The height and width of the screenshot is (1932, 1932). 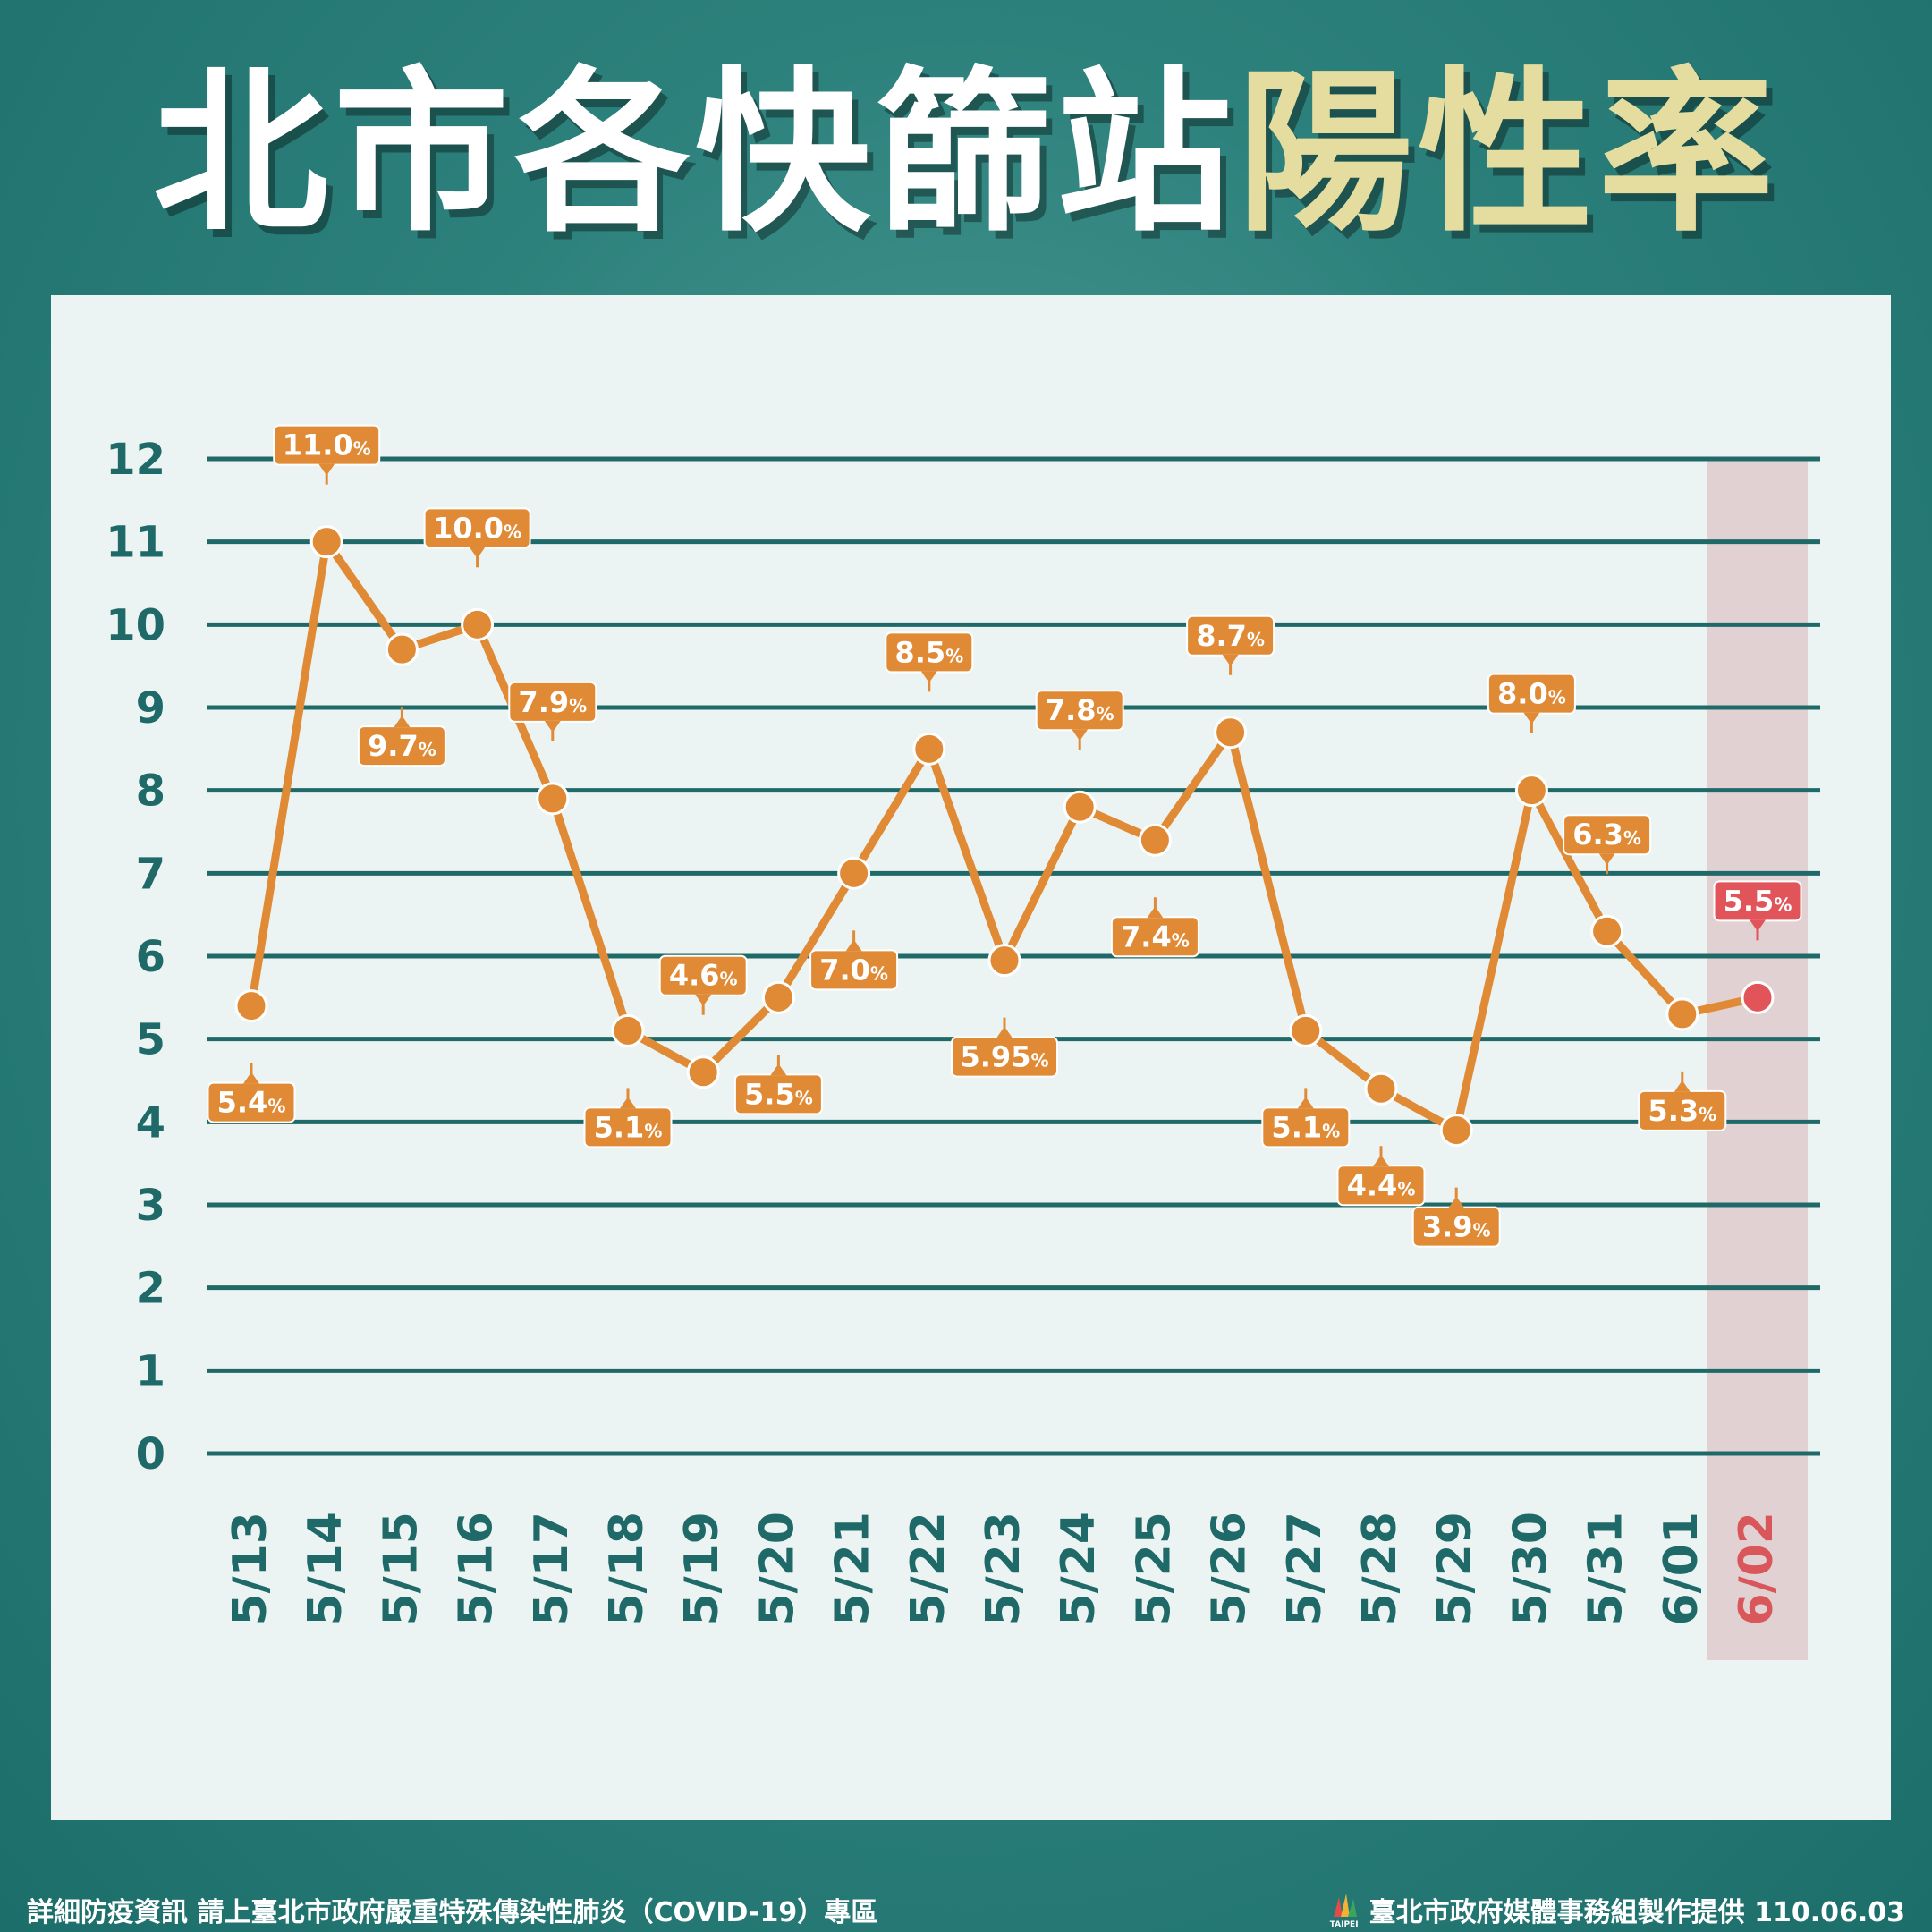 What do you see at coordinates (150, 1454) in the screenshot?
I see `y-tick-label: 0` at bounding box center [150, 1454].